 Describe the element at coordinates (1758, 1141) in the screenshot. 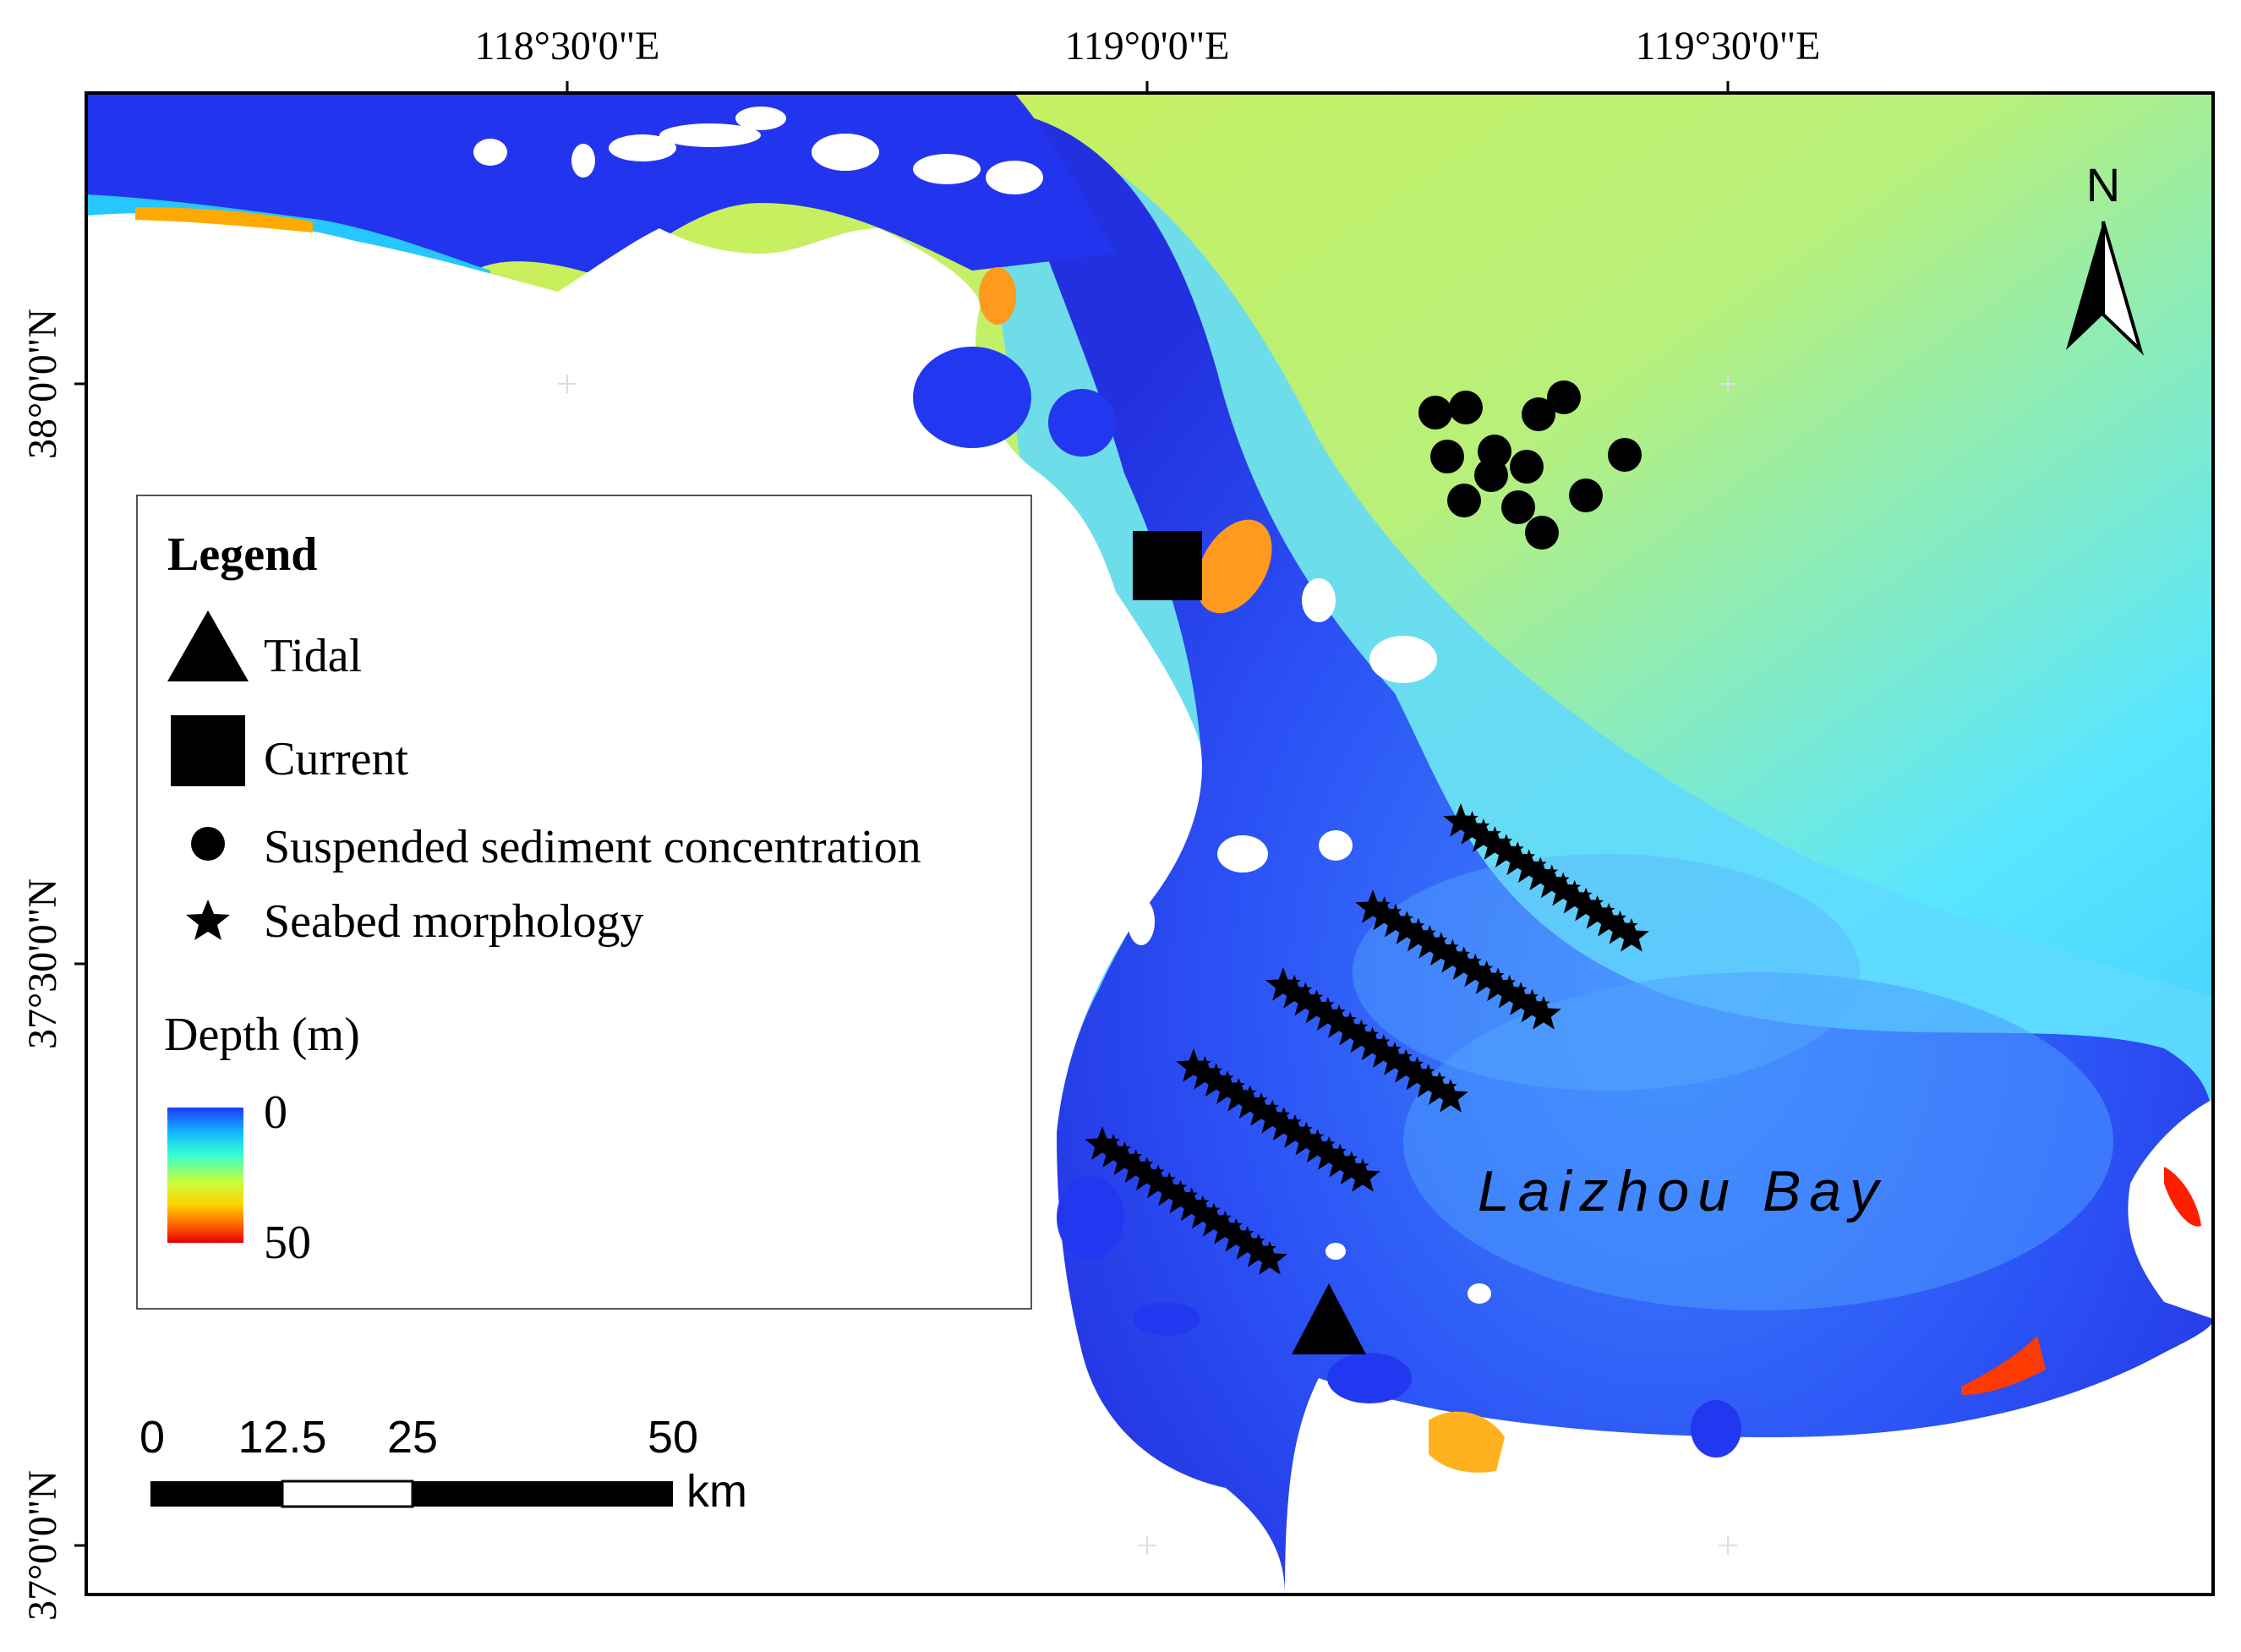

I see `bay-core` at that location.